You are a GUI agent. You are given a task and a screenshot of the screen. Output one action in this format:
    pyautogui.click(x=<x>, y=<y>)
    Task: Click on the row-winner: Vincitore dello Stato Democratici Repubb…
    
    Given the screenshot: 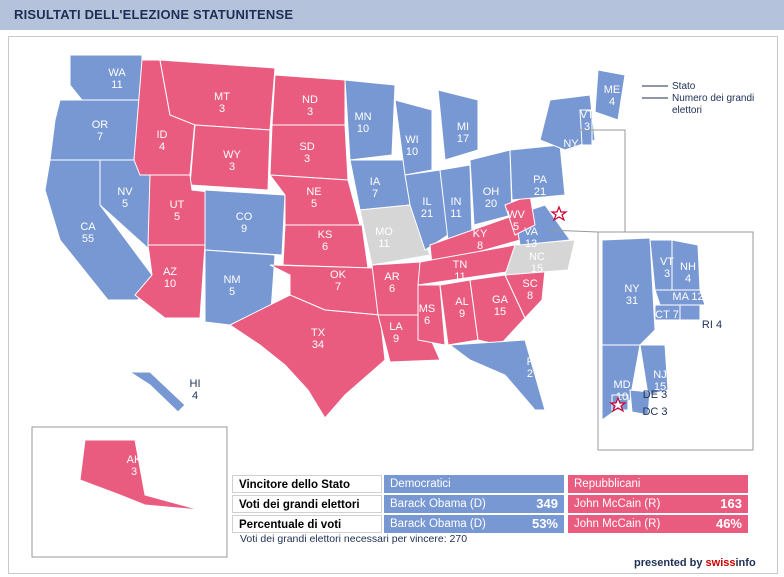 What is the action you would take?
    pyautogui.click(x=491, y=484)
    